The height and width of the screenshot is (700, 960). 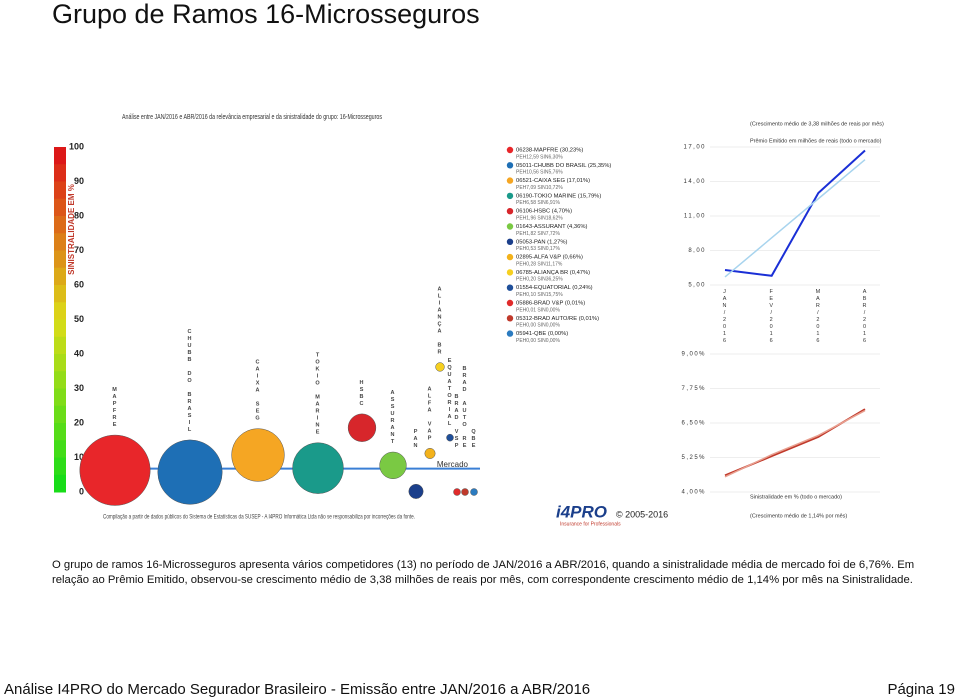 What do you see at coordinates (549, 258) in the screenshot?
I see `legend-entry: 02895-ALFA V&P (0,66%)` at bounding box center [549, 258].